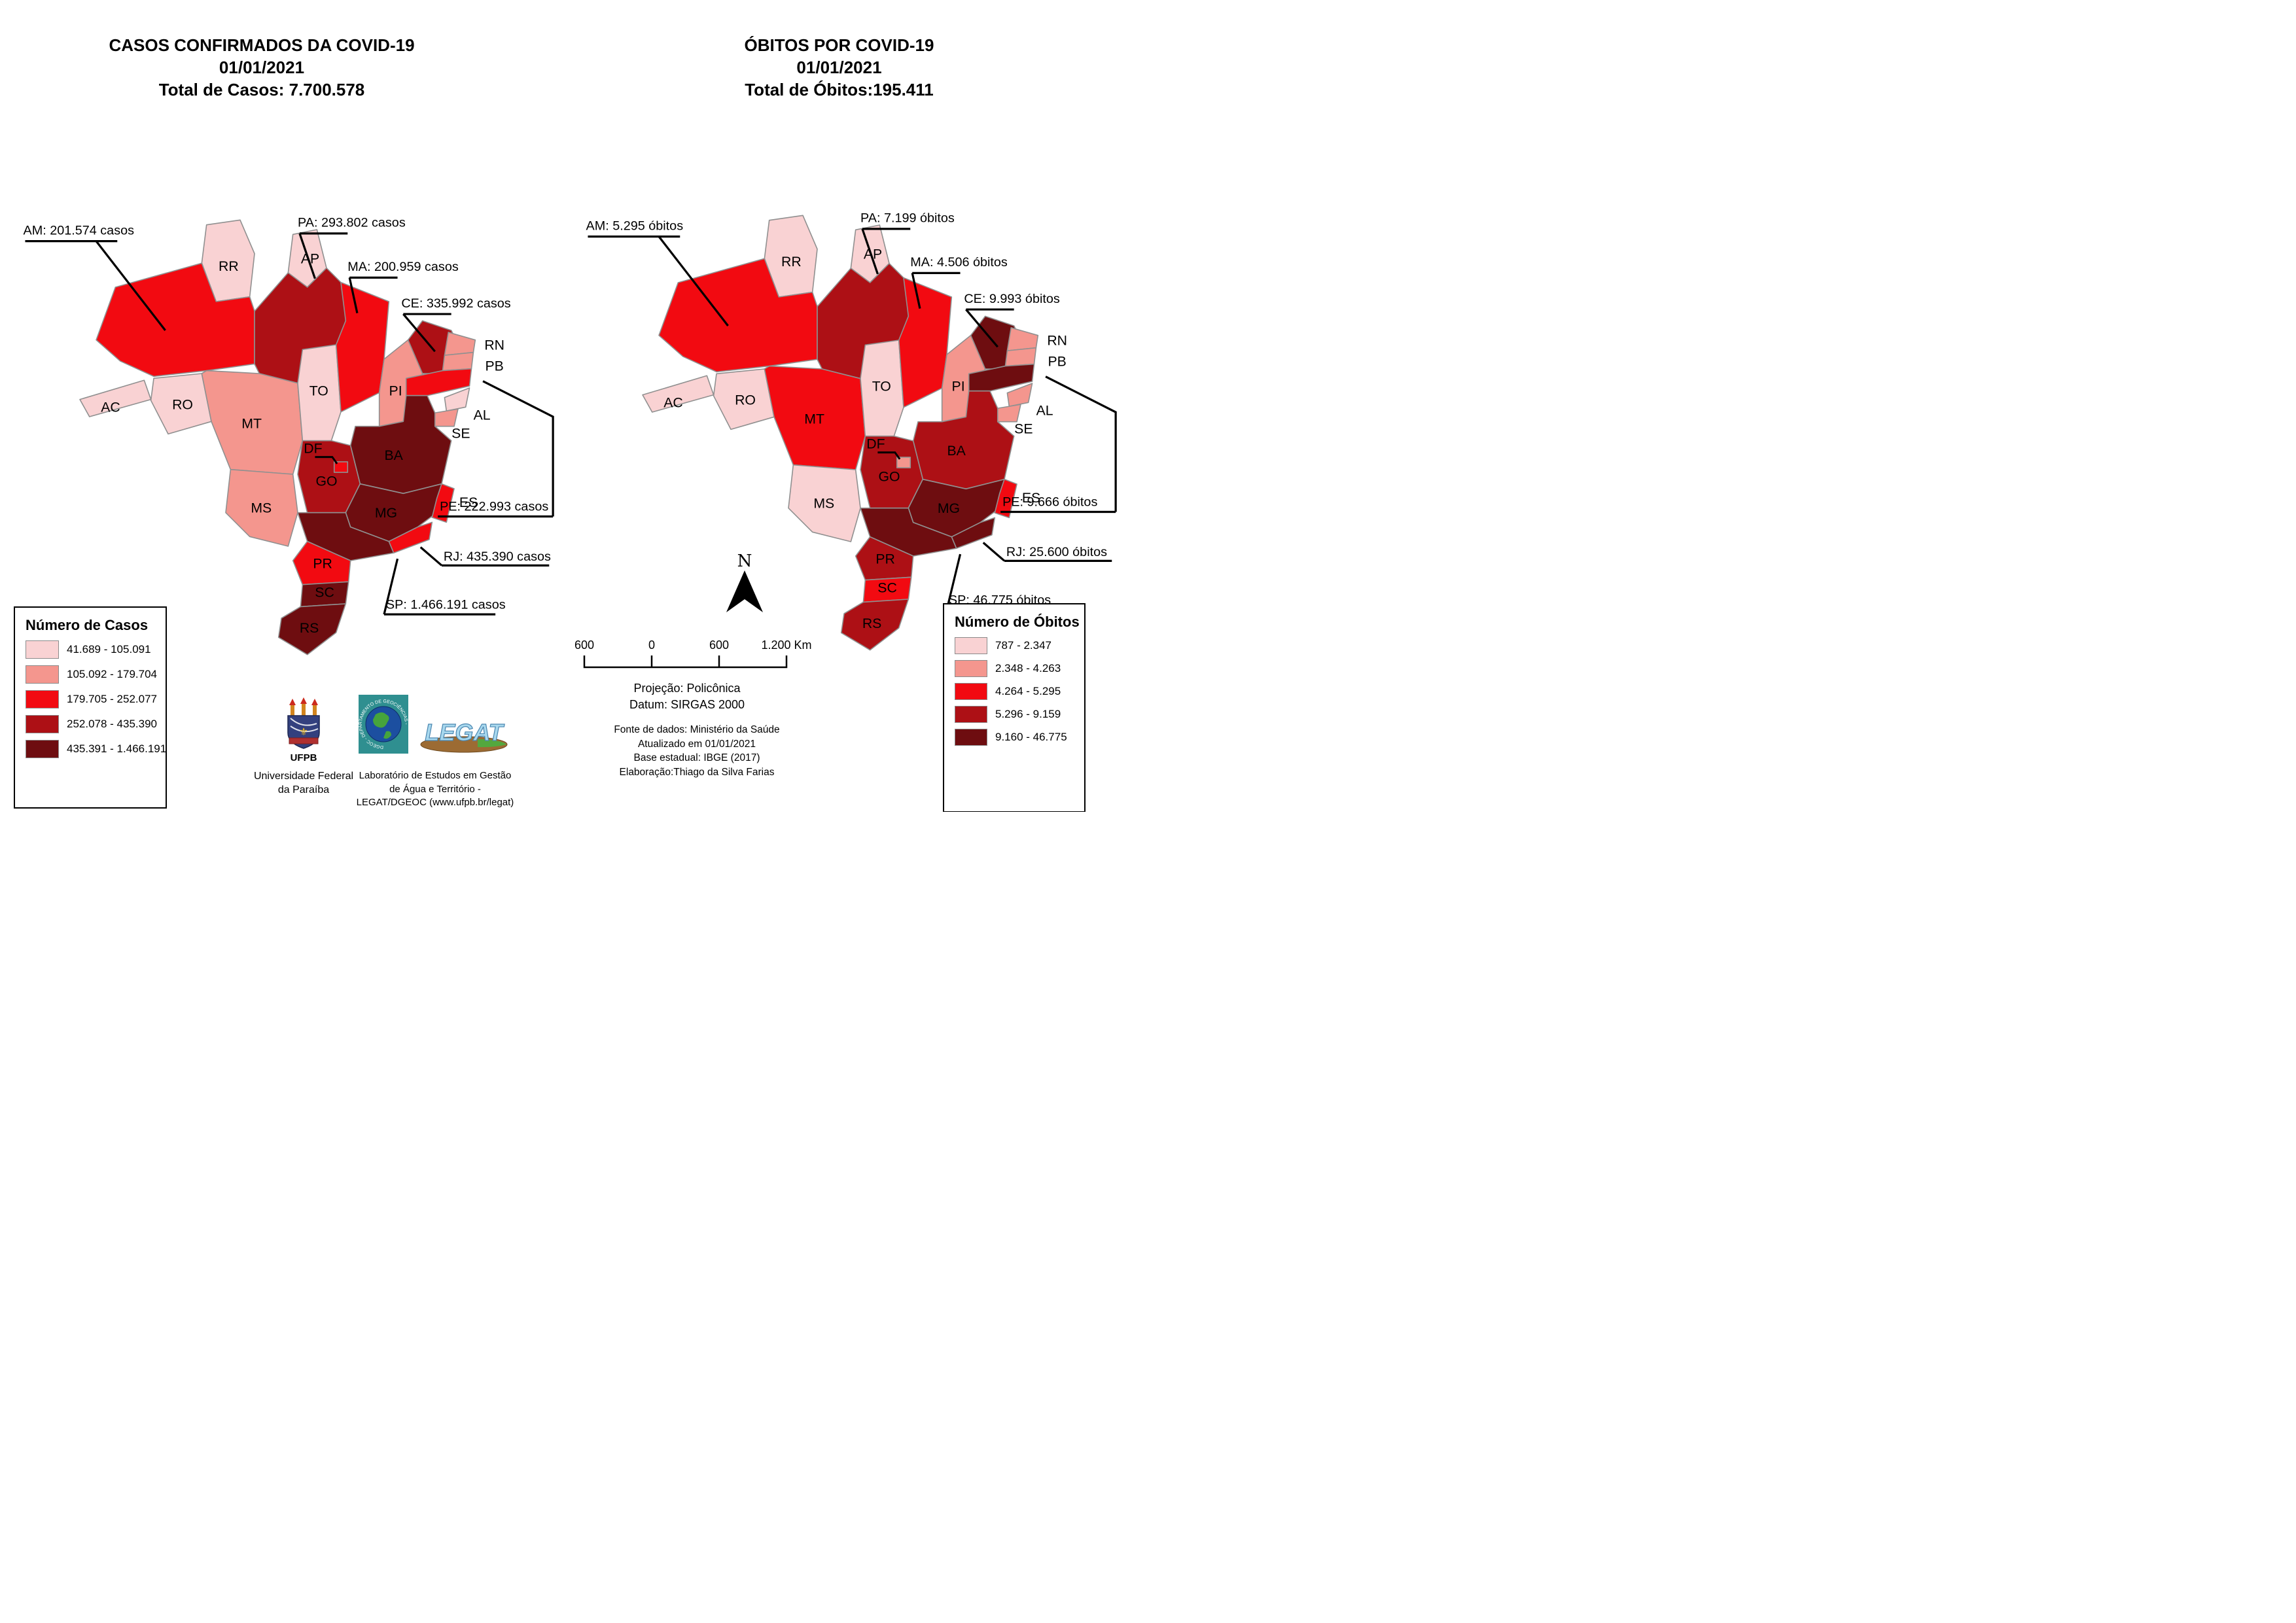  Describe the element at coordinates (693, 281) in the screenshot. I see `callout-AM-leader` at that location.